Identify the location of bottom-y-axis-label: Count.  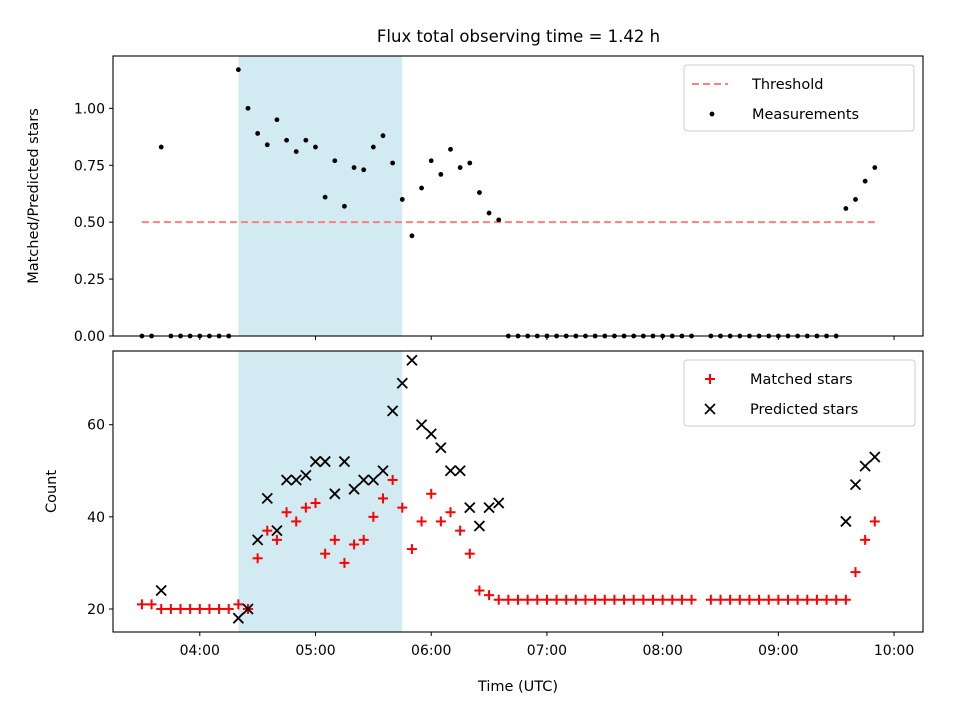
(52, 491).